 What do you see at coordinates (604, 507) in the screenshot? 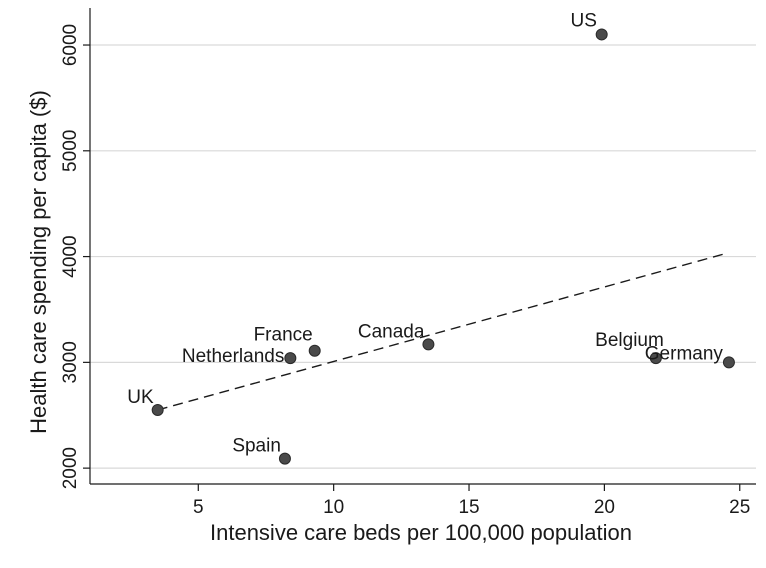
I see `x-tick-label-20: 20` at bounding box center [604, 507].